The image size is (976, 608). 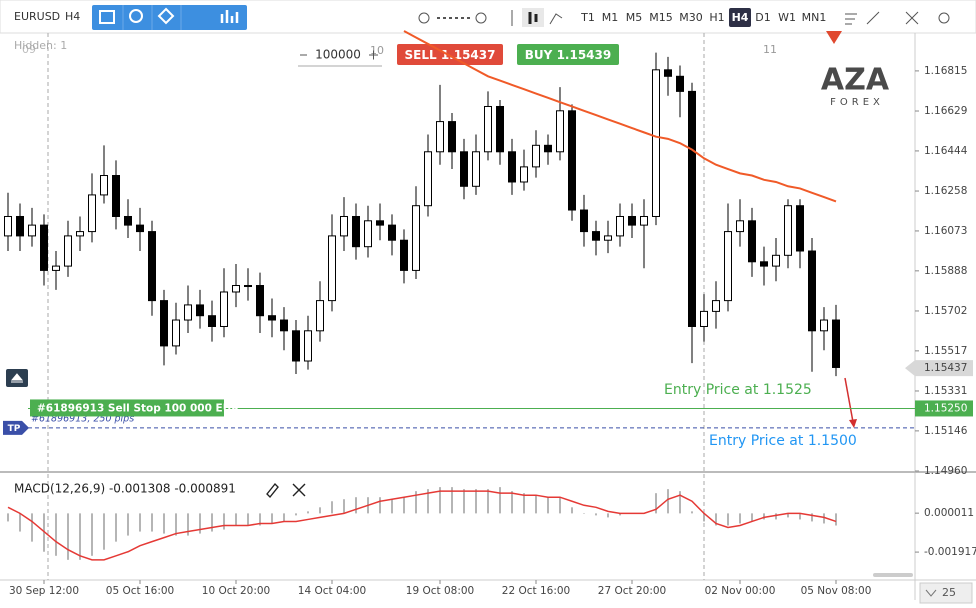 I want to click on volume-stepper, so click(x=339, y=55).